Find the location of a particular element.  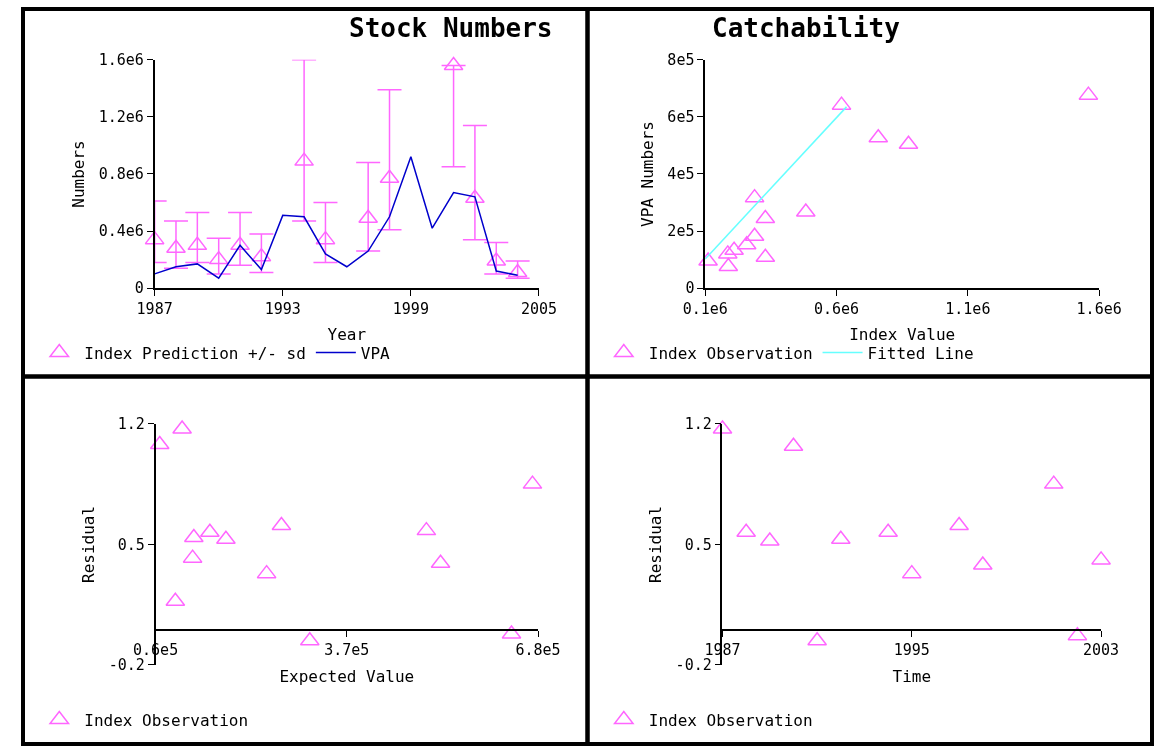

x-axis-title: Year is located at coordinates (347, 335).